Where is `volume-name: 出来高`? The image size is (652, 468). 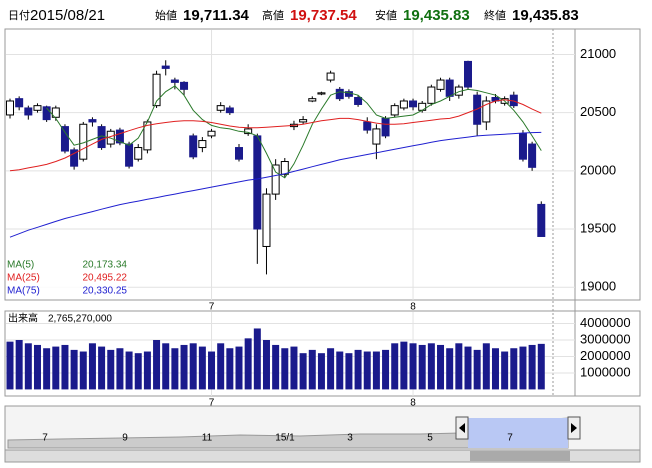 volume-name: 出来高 is located at coordinates (23, 318).